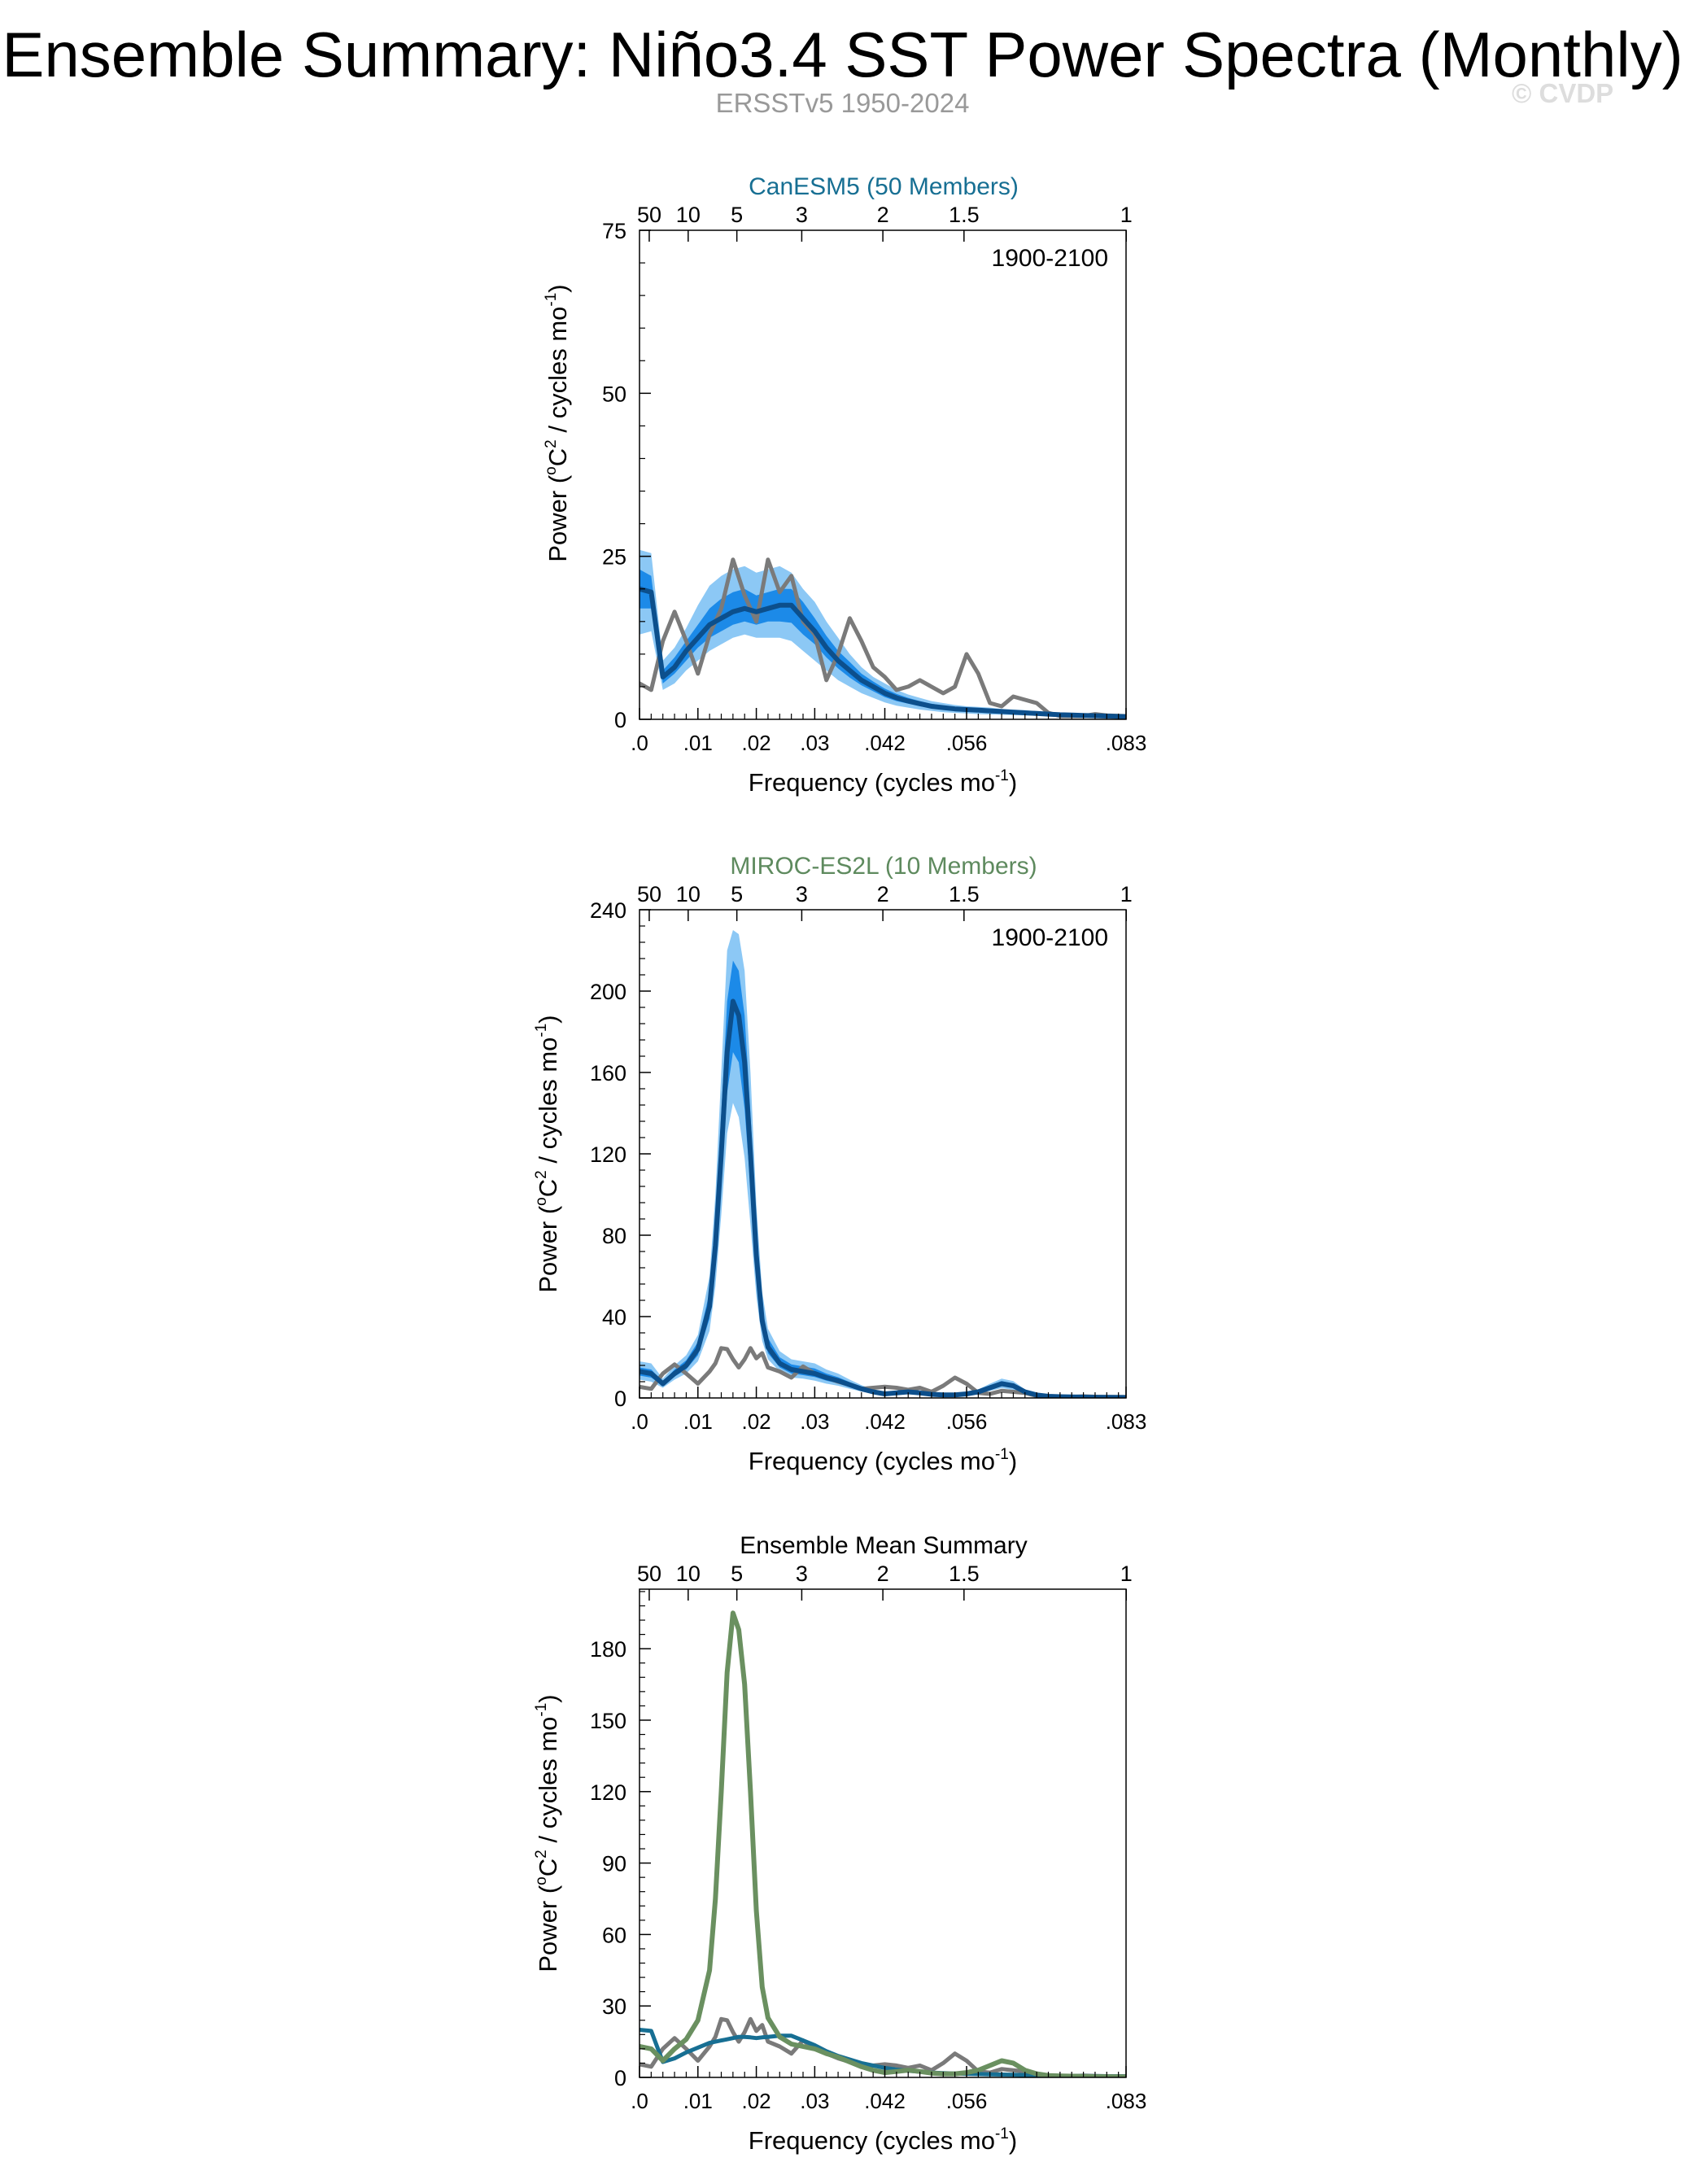  I want to click on page-subtitle: ERSSTv5 1950-2024, so click(842, 103).